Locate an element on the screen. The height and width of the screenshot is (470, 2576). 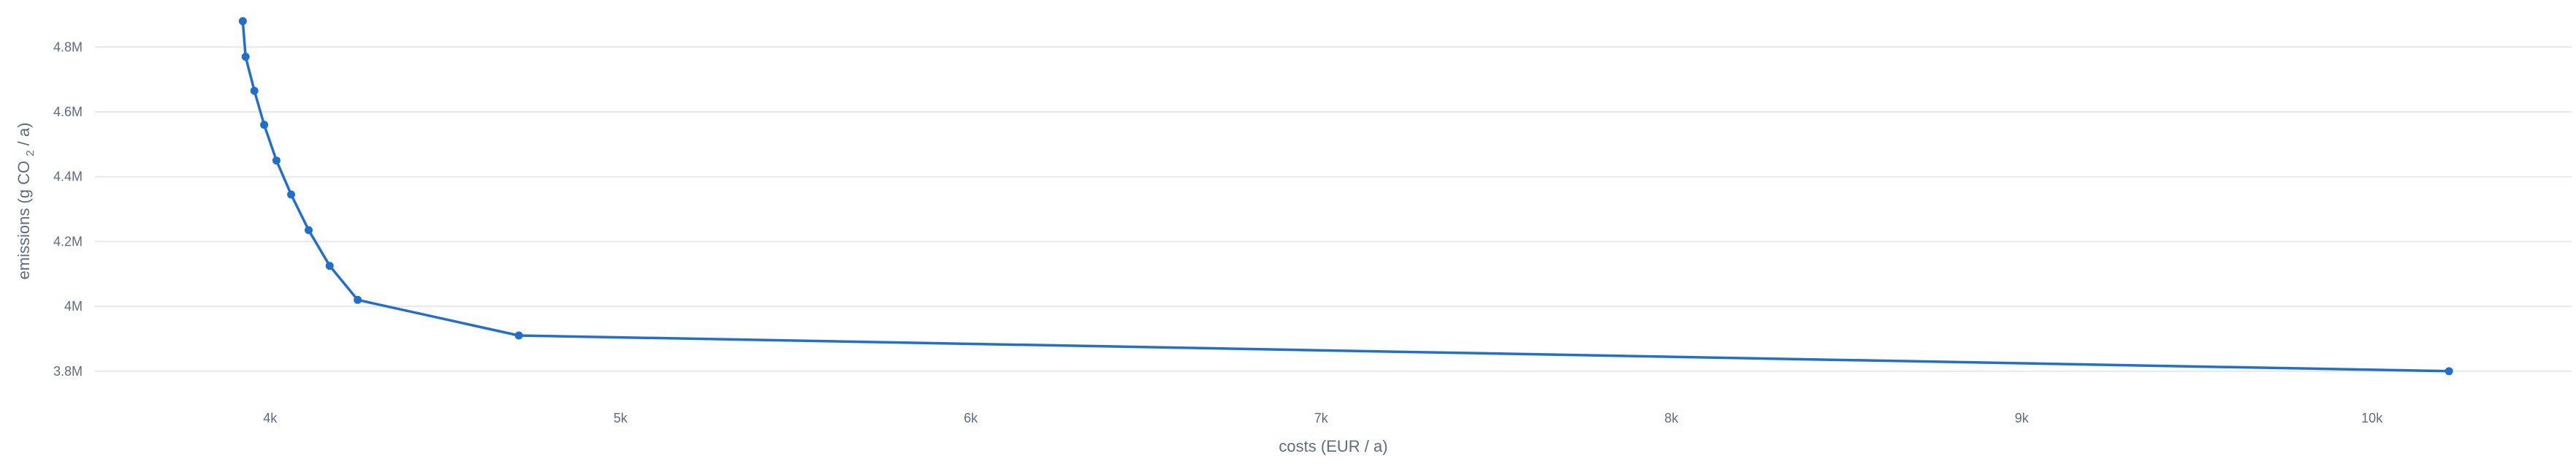
x-tick-label: 10k is located at coordinates (2372, 418).